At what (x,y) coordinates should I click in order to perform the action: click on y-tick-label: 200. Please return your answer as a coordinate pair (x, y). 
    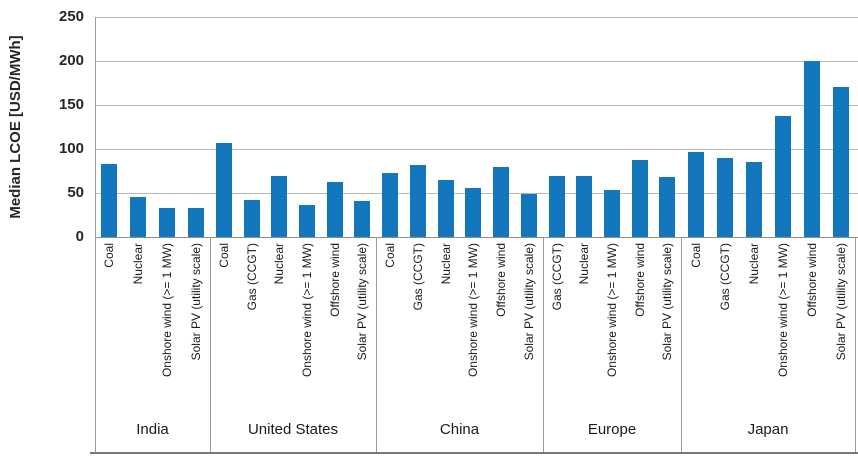
    Looking at the image, I should click on (71, 60).